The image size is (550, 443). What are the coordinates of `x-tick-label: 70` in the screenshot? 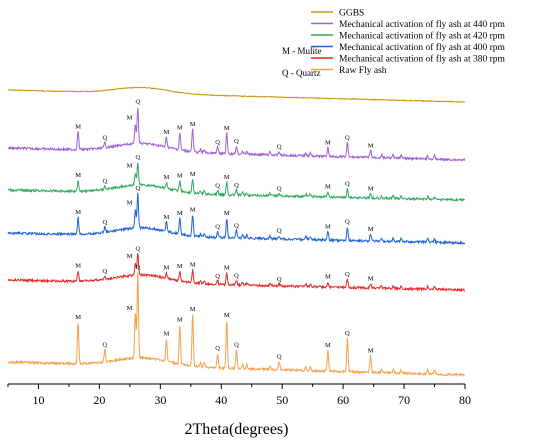 It's located at (404, 400).